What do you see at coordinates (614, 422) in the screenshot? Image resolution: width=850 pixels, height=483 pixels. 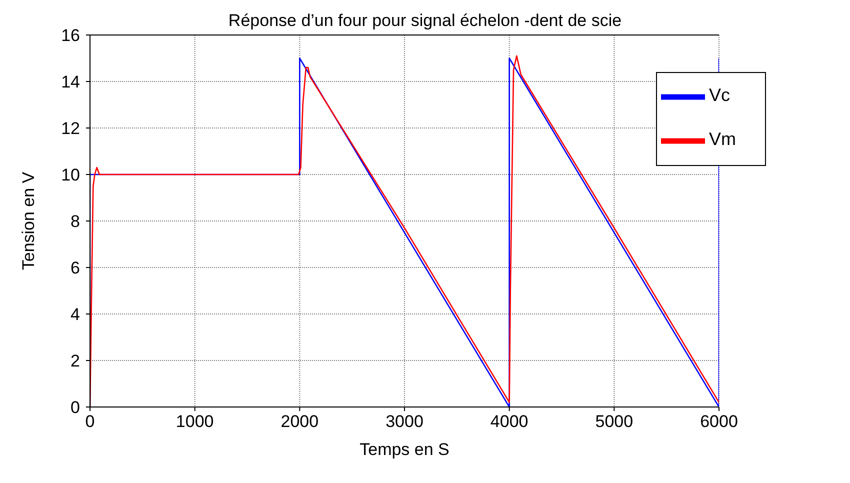 I see `x-tick-label: 5000` at bounding box center [614, 422].